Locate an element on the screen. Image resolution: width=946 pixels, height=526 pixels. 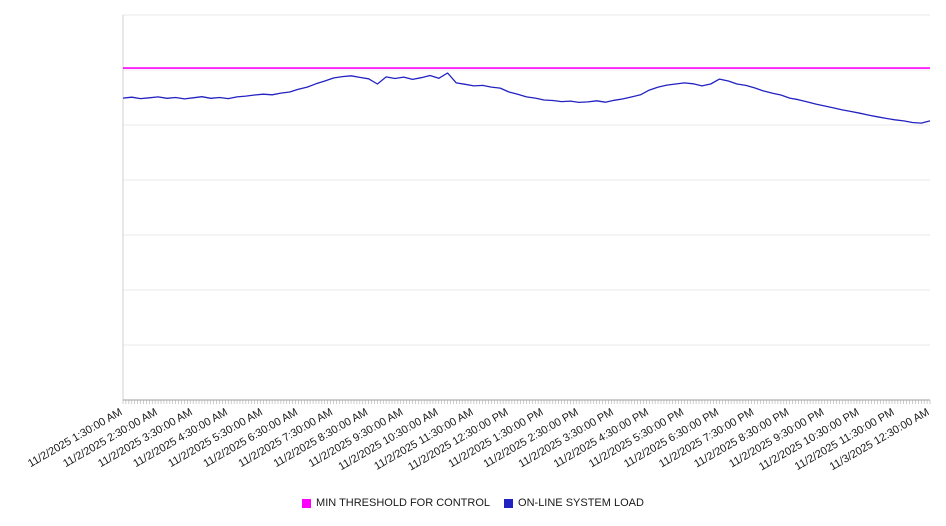
legend-label-load: ON-LINE SYSTEM LOAD is located at coordinates (581, 503).